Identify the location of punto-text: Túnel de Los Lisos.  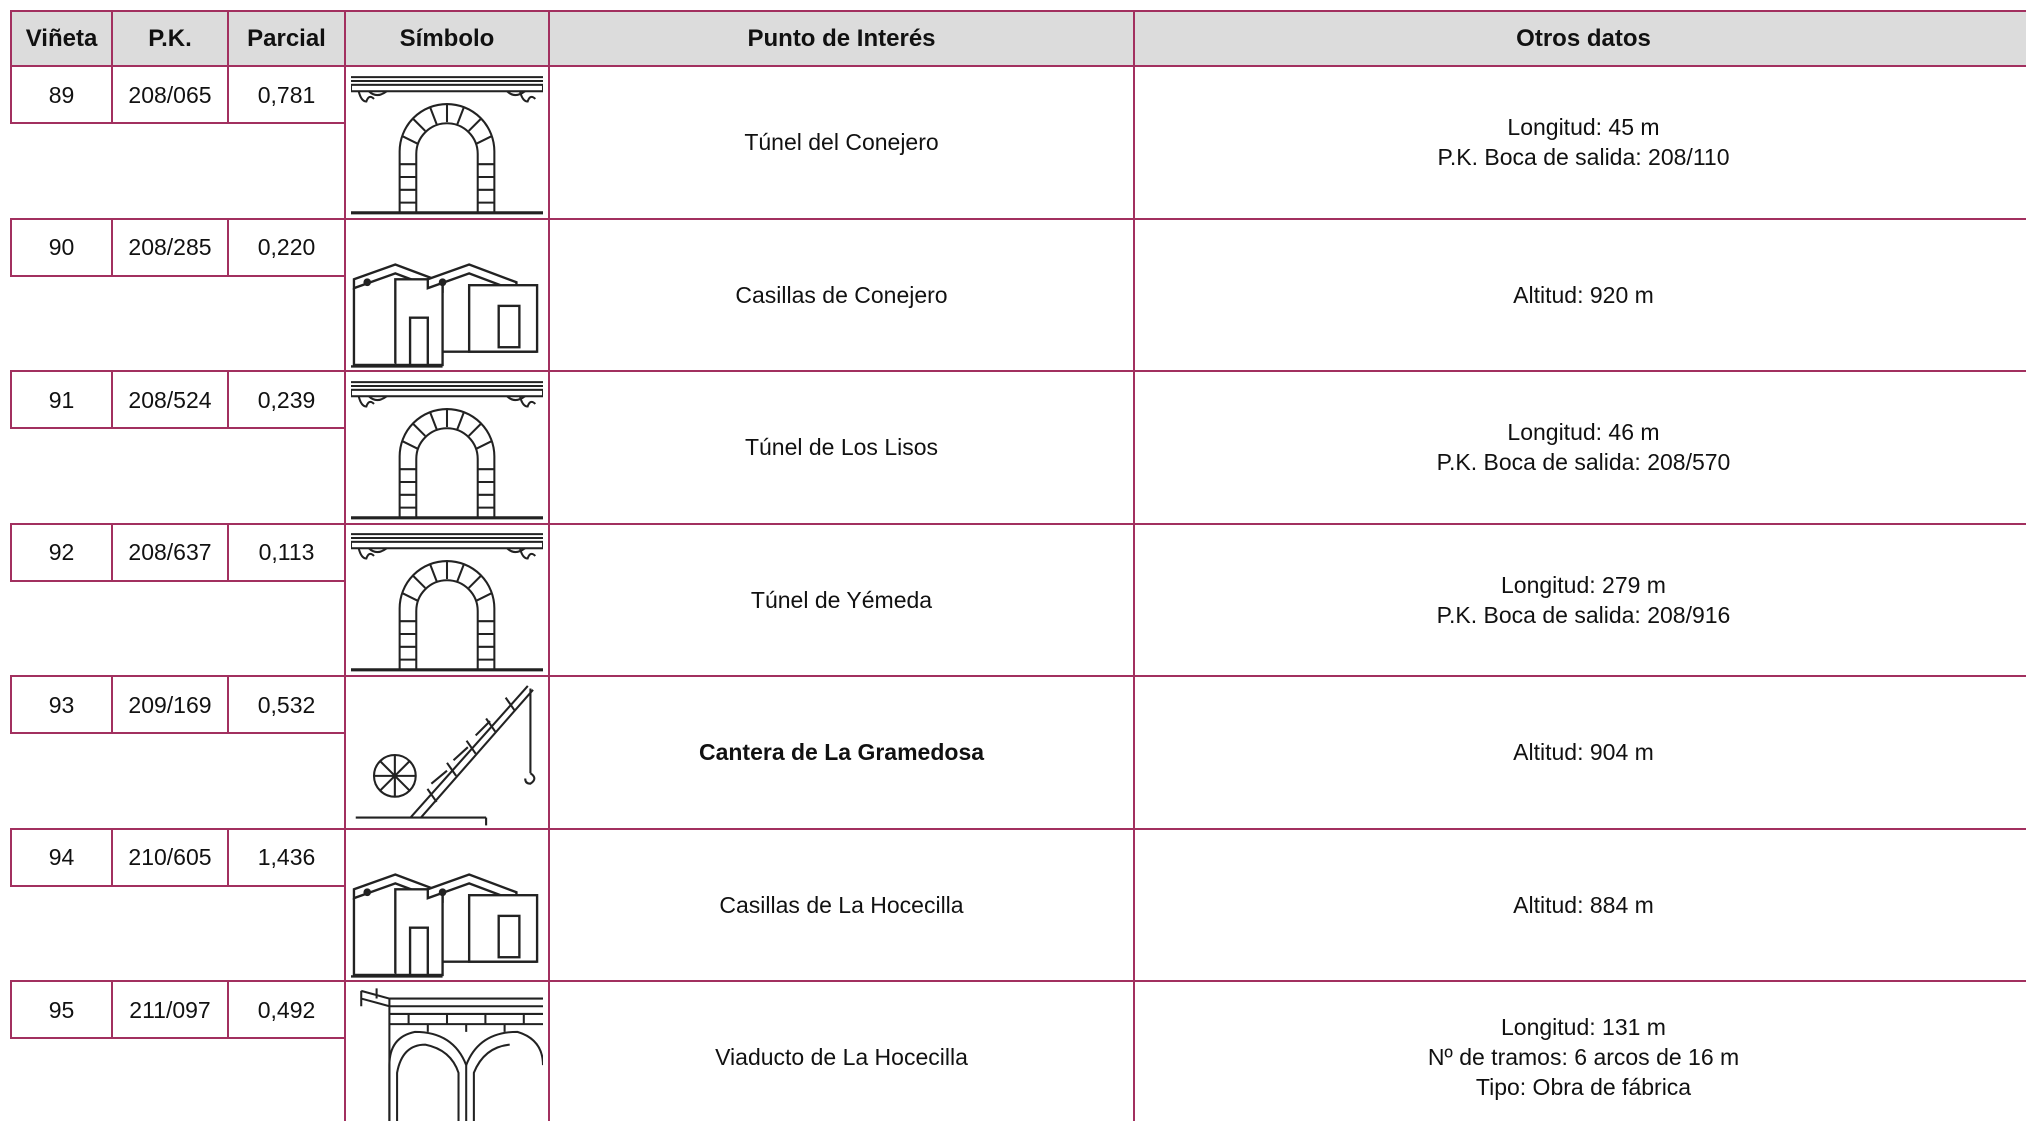
(841, 447).